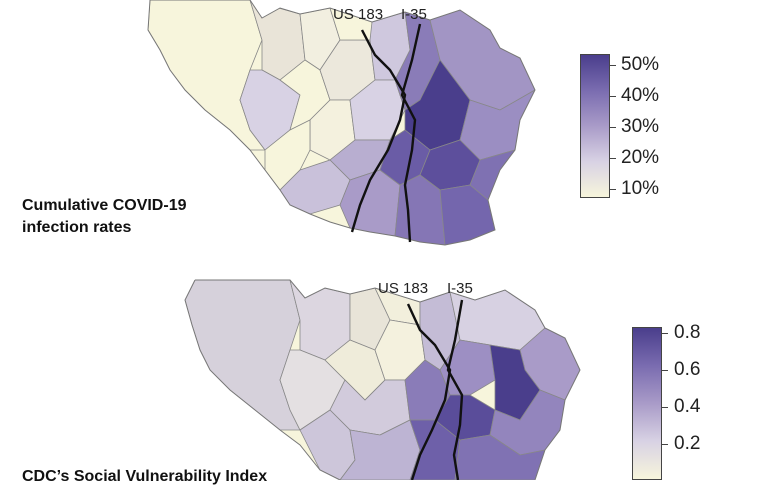  What do you see at coordinates (640, 95) in the screenshot?
I see `legend-tick-label: 40%` at bounding box center [640, 95].